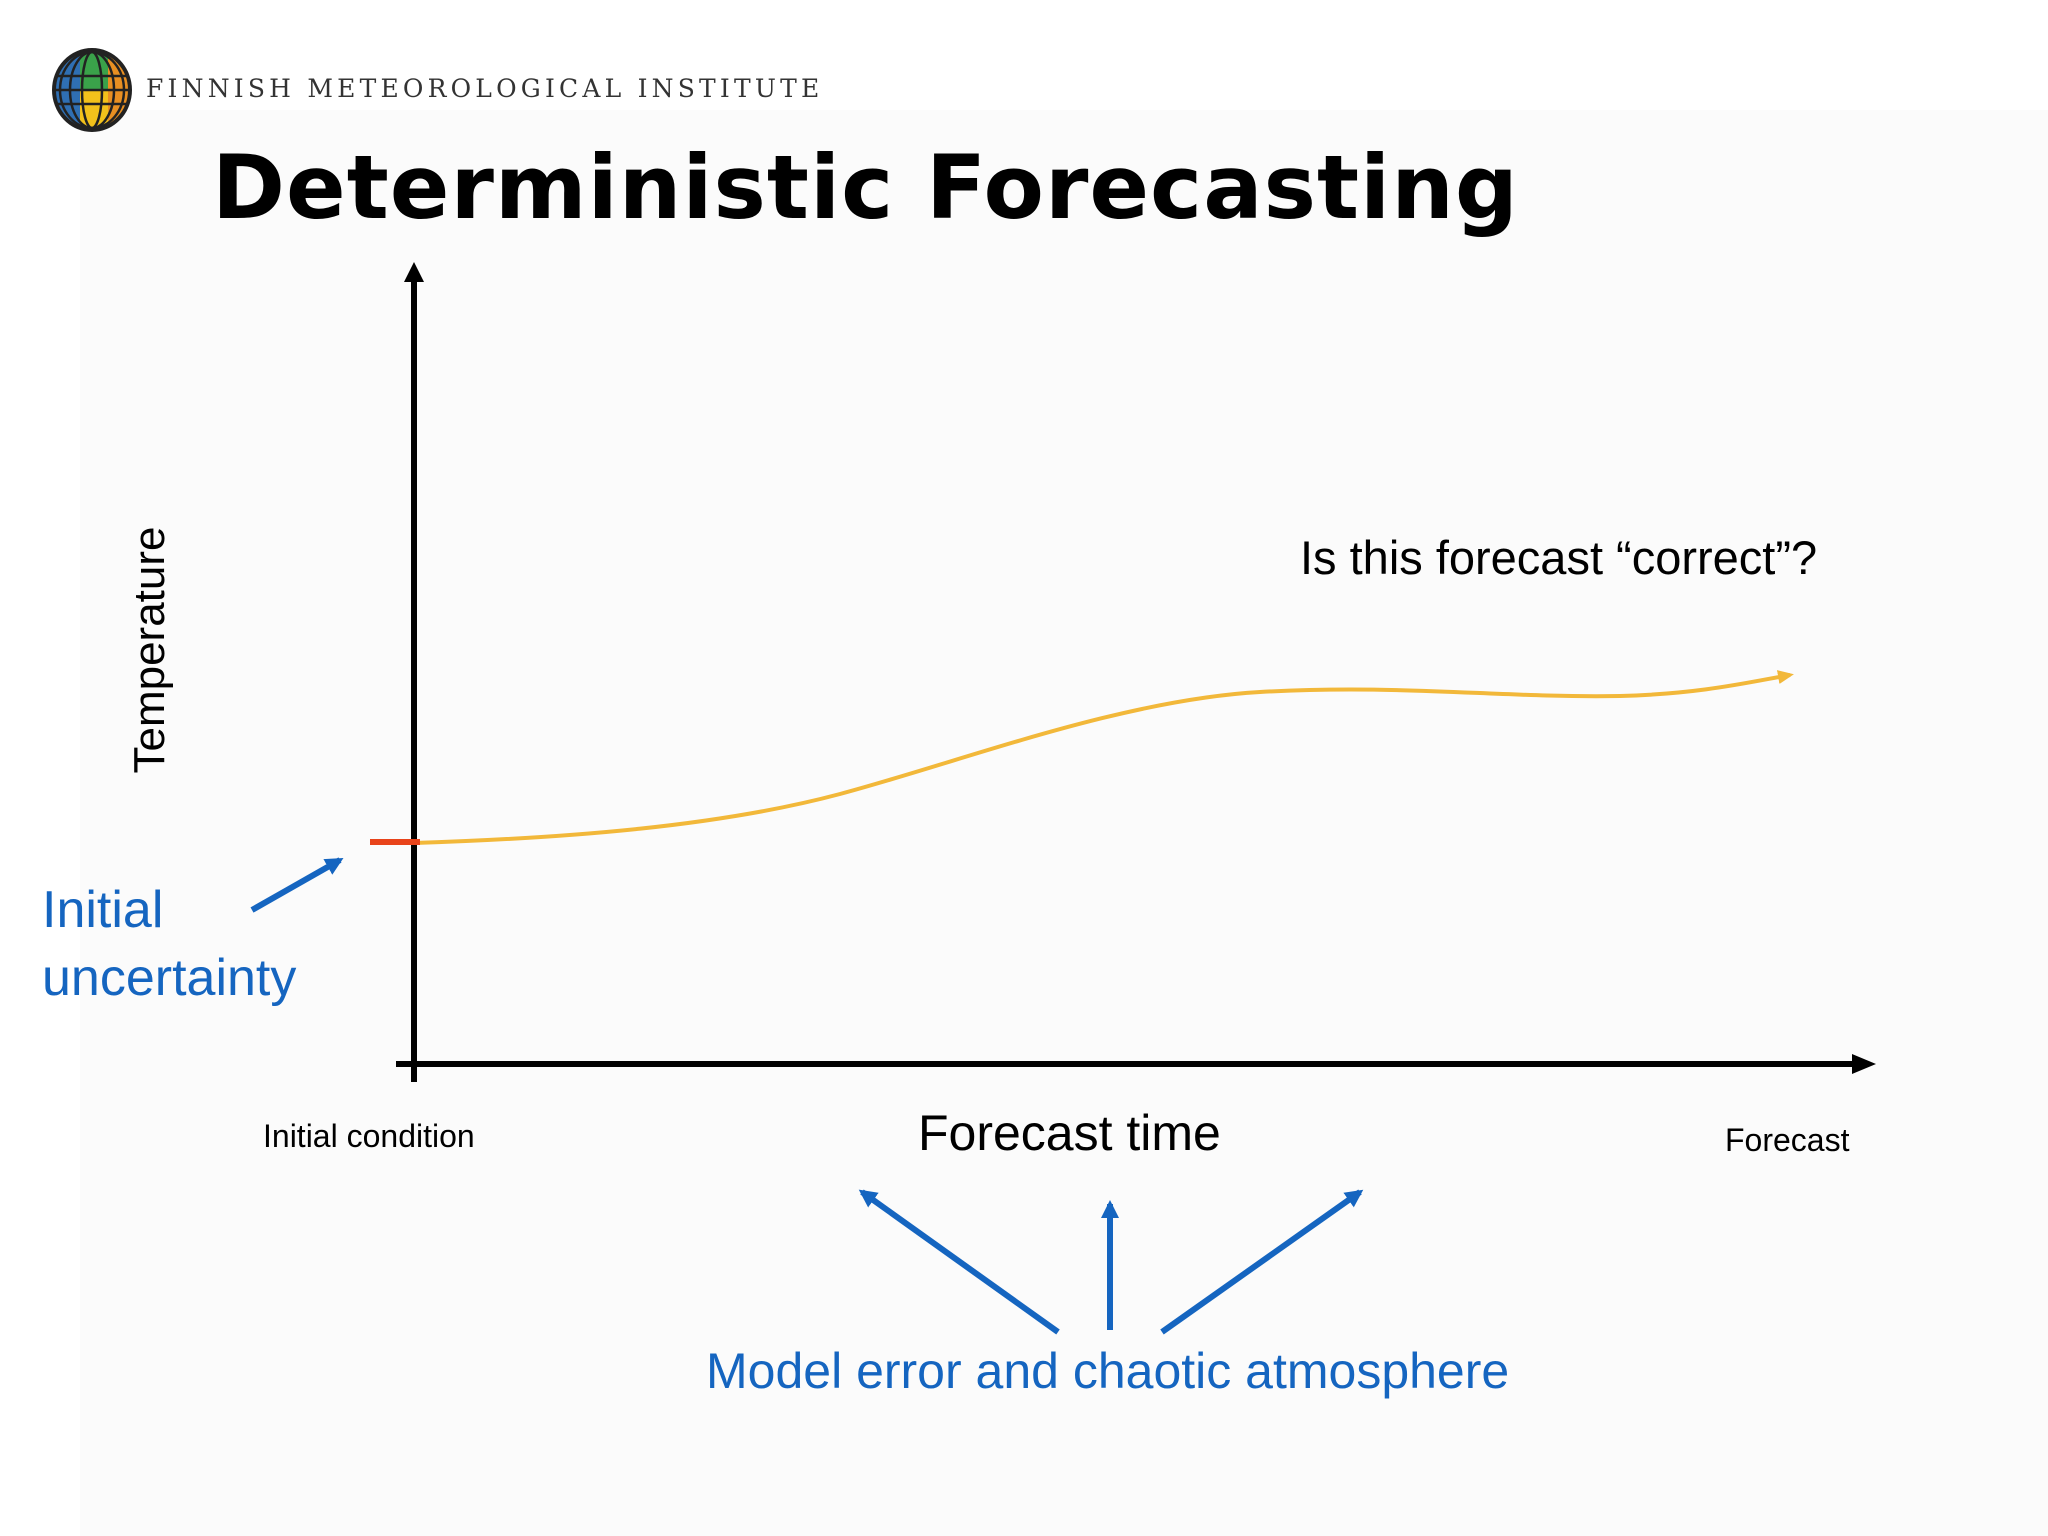  I want to click on fmi-logo-icon, so click(92, 90).